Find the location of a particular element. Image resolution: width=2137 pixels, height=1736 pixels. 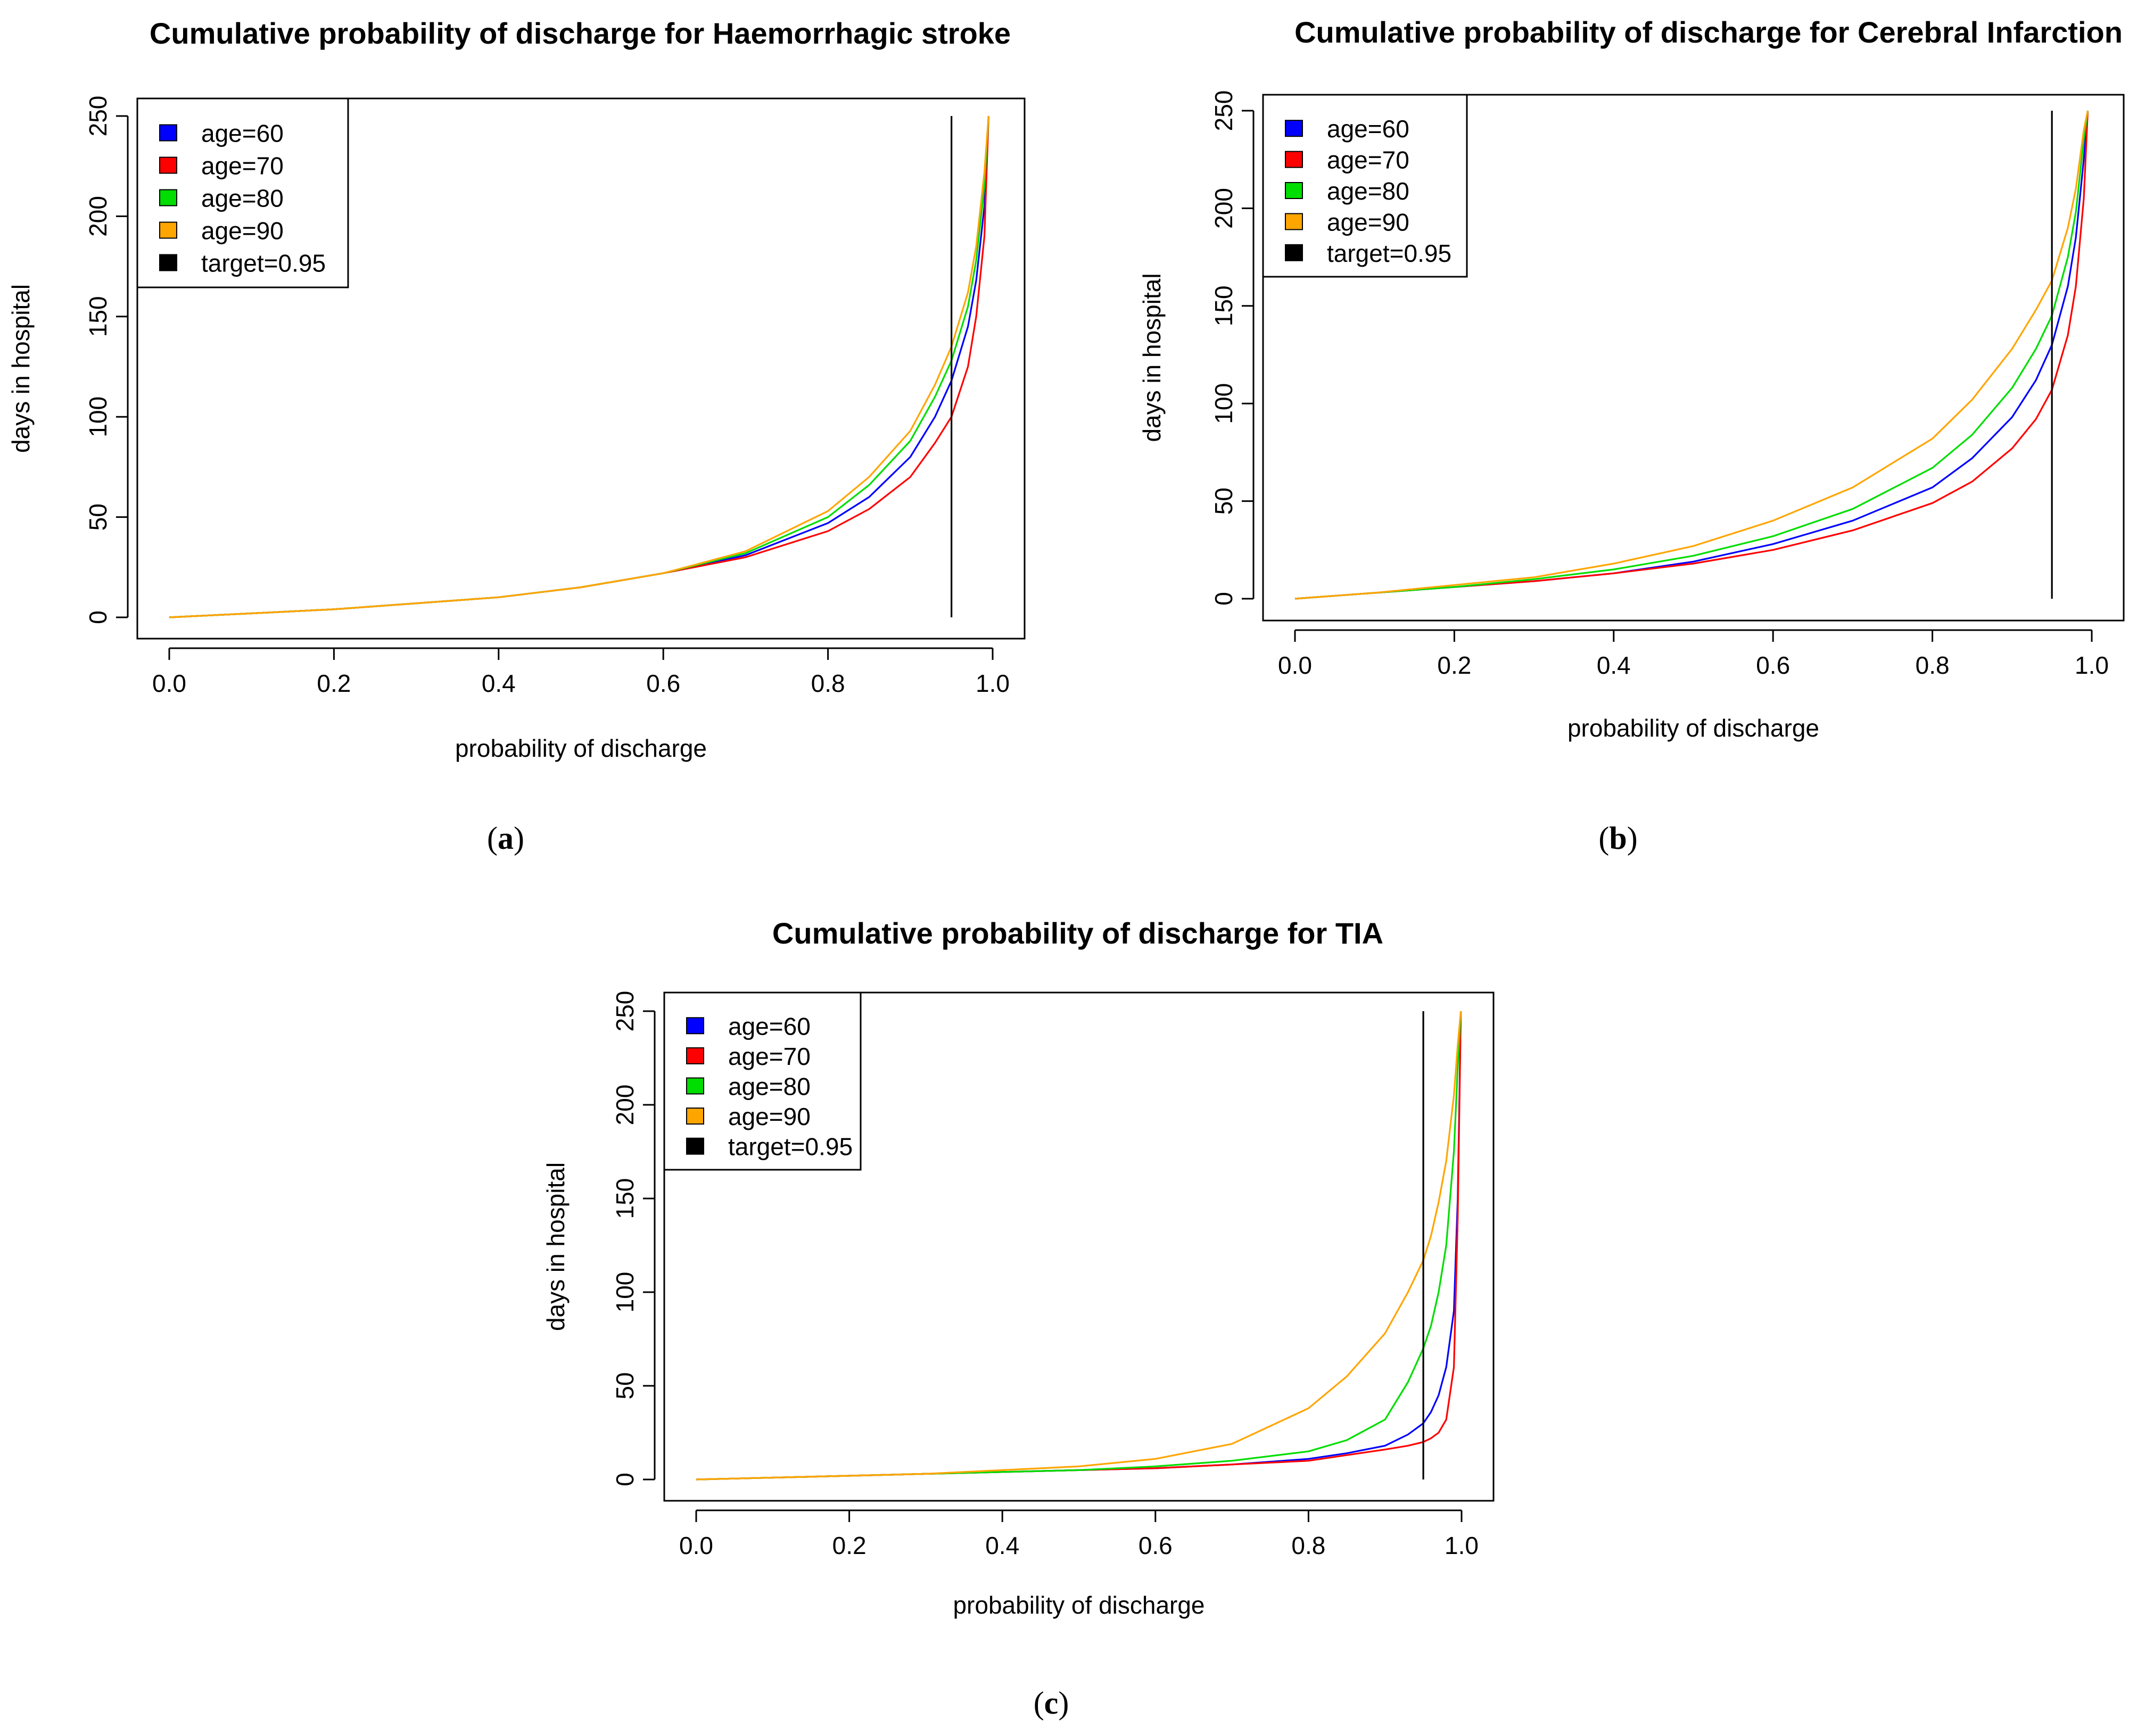

caption-c-letter: c is located at coordinates (1051, 1703).